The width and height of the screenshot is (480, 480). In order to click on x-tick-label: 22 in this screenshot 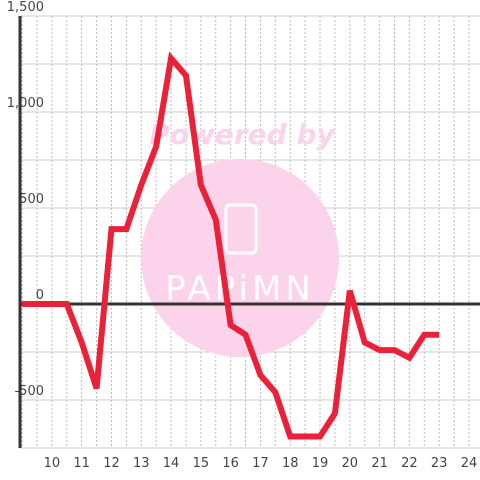, I will do `click(409, 463)`.